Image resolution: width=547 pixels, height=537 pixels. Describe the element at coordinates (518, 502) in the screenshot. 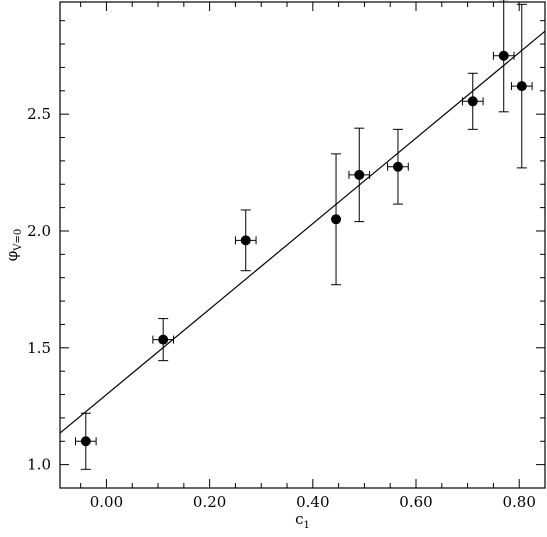

I see `x-tick-label: 0.80` at that location.